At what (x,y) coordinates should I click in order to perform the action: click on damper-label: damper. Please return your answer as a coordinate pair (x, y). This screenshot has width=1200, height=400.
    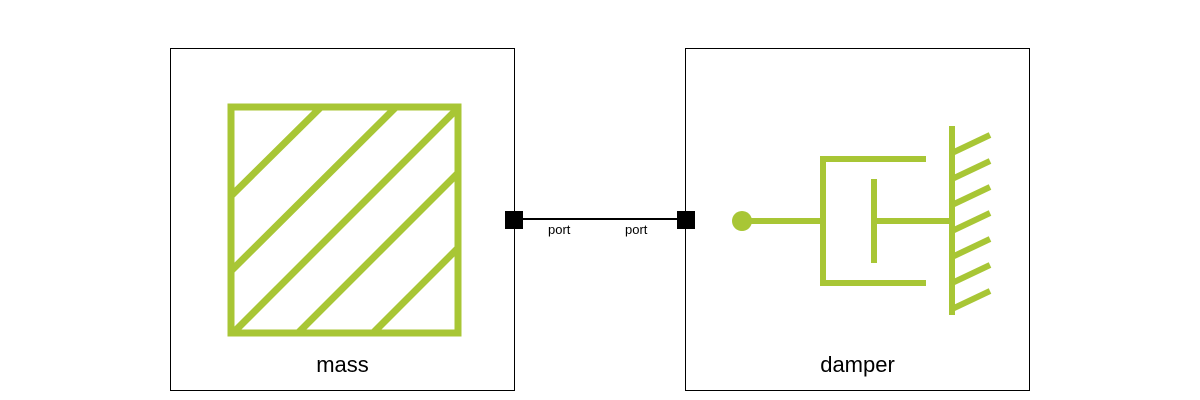
    Looking at the image, I should click on (857, 364).